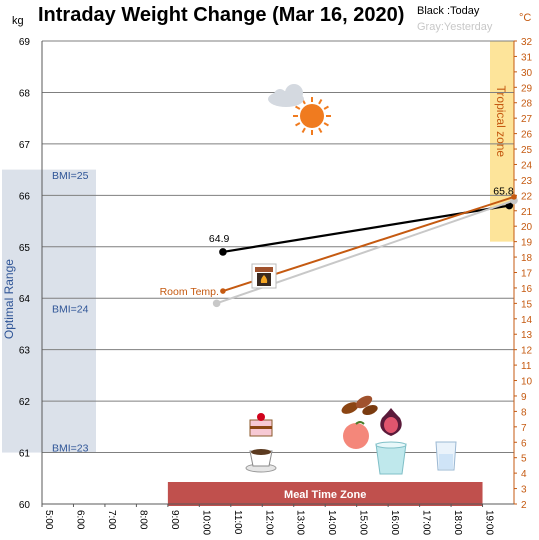 This screenshot has height=540, width=539. Describe the element at coordinates (391, 445) in the screenshot. I see `smoothie-top` at that location.